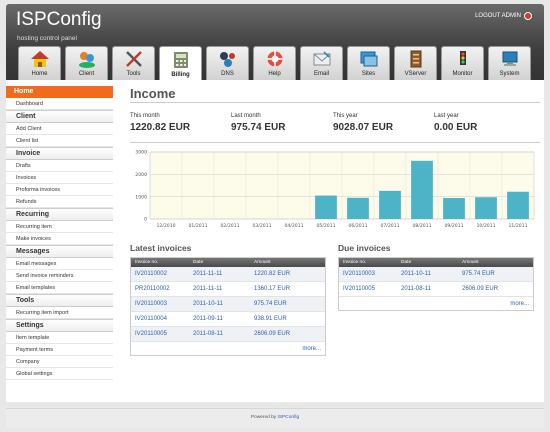  Describe the element at coordinates (40, 59) in the screenshot. I see `home-icon` at that location.